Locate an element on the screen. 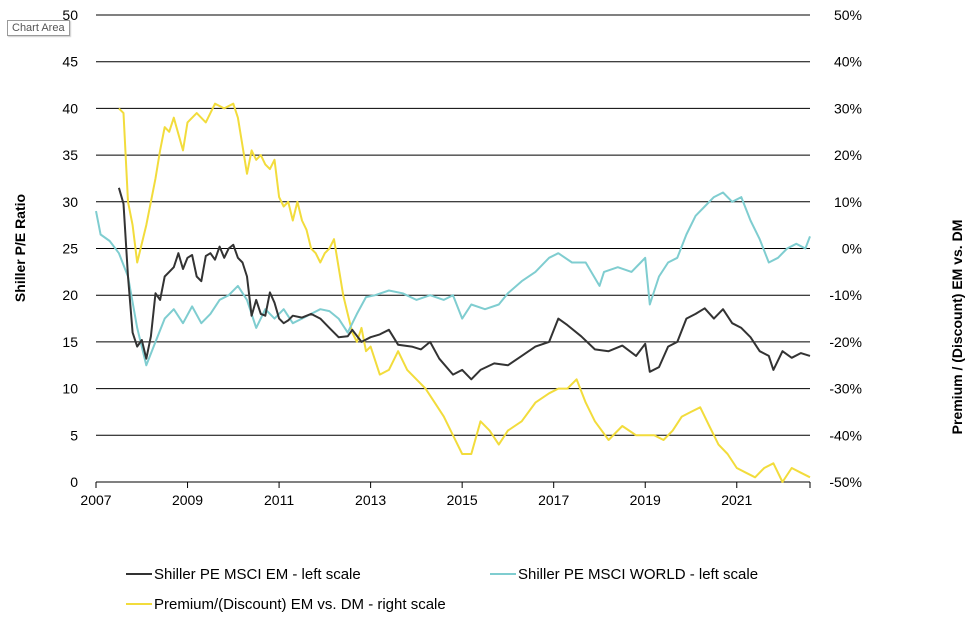 The width and height of the screenshot is (974, 625). left-tick-label: 25 is located at coordinates (70, 249).